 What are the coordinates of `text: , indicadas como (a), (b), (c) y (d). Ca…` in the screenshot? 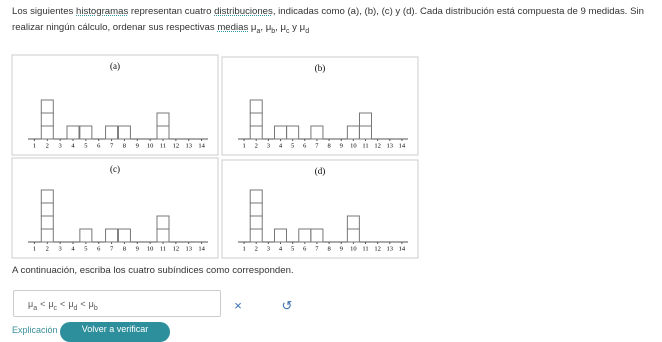 It's located at (328, 19).